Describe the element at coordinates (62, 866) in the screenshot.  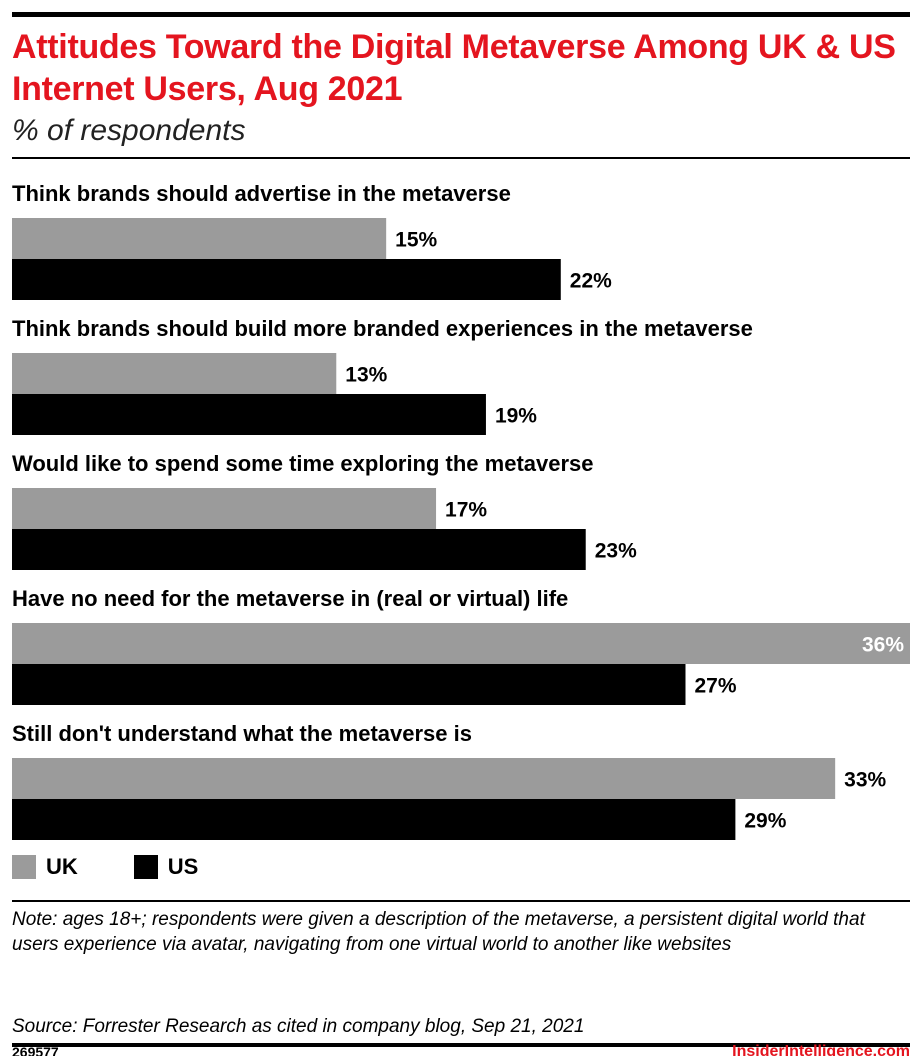
I see `legend-label-uk: UK` at that location.